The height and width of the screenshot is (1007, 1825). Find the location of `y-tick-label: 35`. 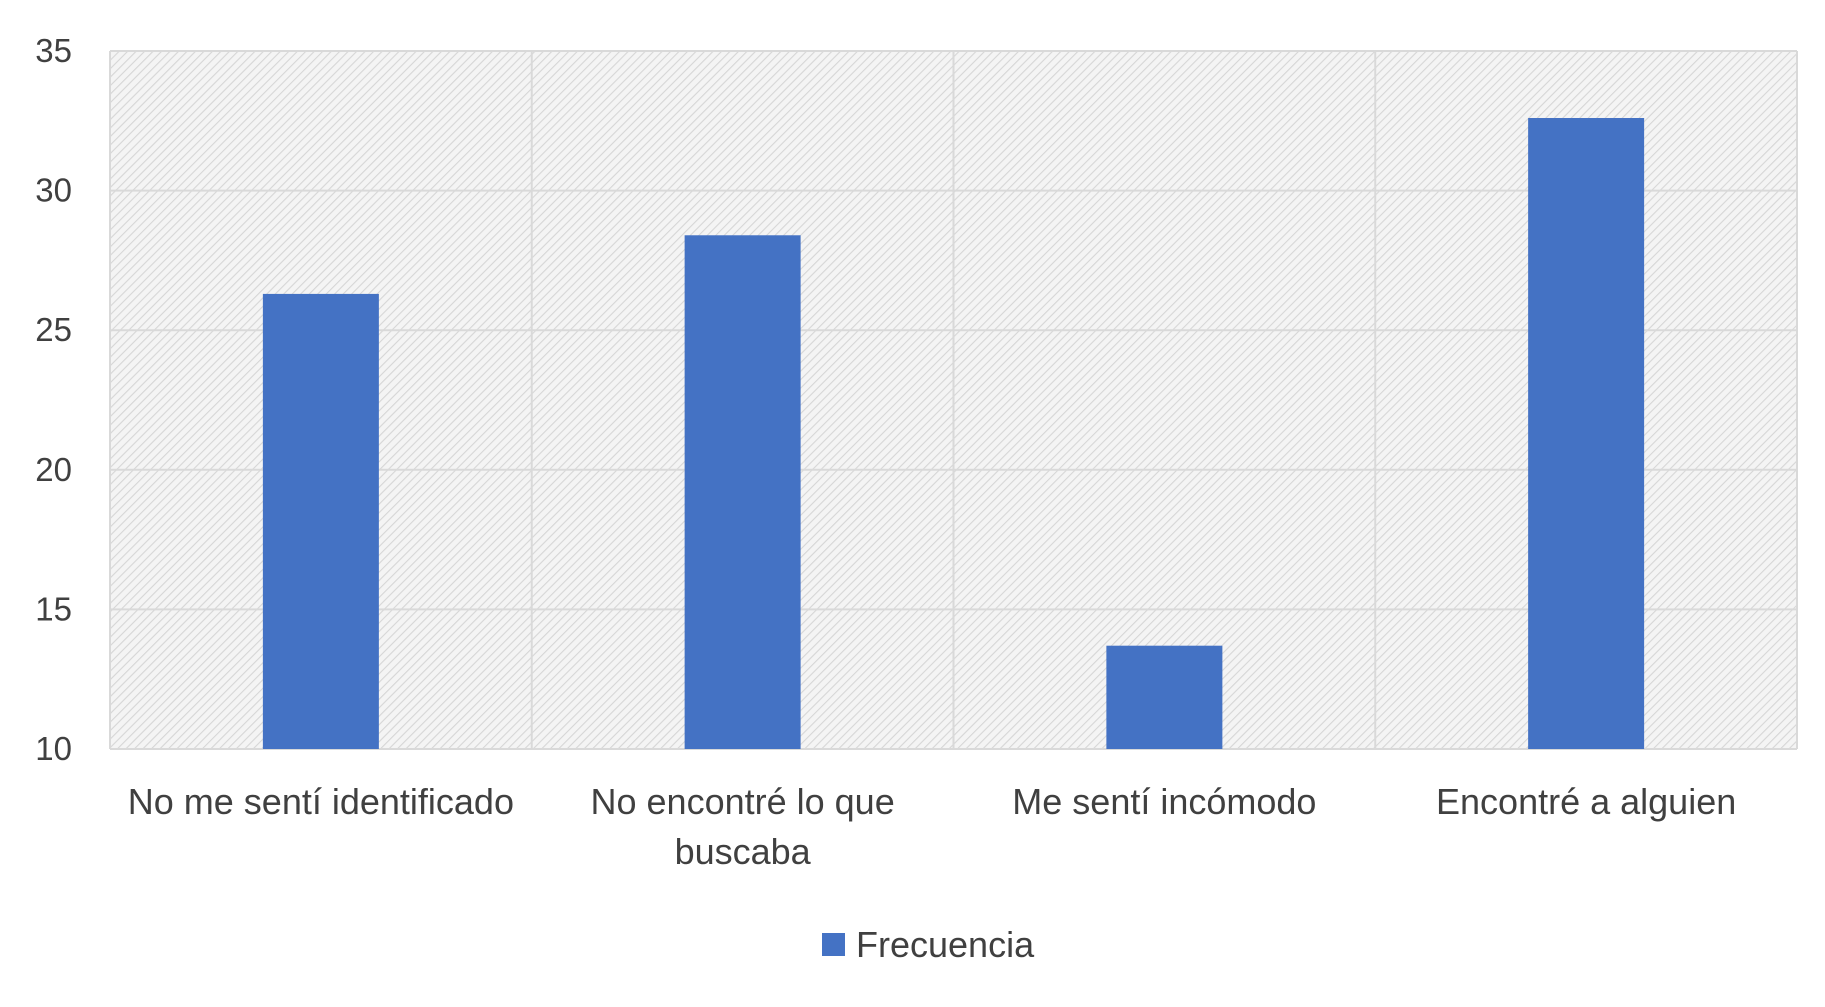

y-tick-label: 35 is located at coordinates (53, 50).